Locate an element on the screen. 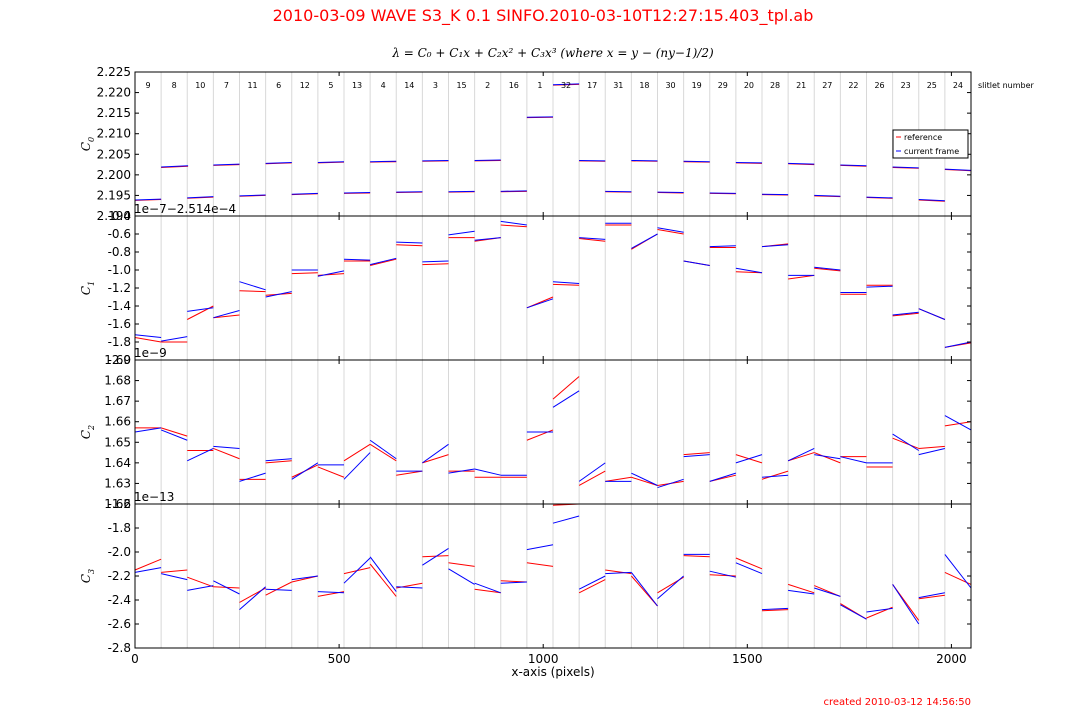 The width and height of the screenshot is (1080, 720). y-tick-label: 1.63 is located at coordinates (117, 483).